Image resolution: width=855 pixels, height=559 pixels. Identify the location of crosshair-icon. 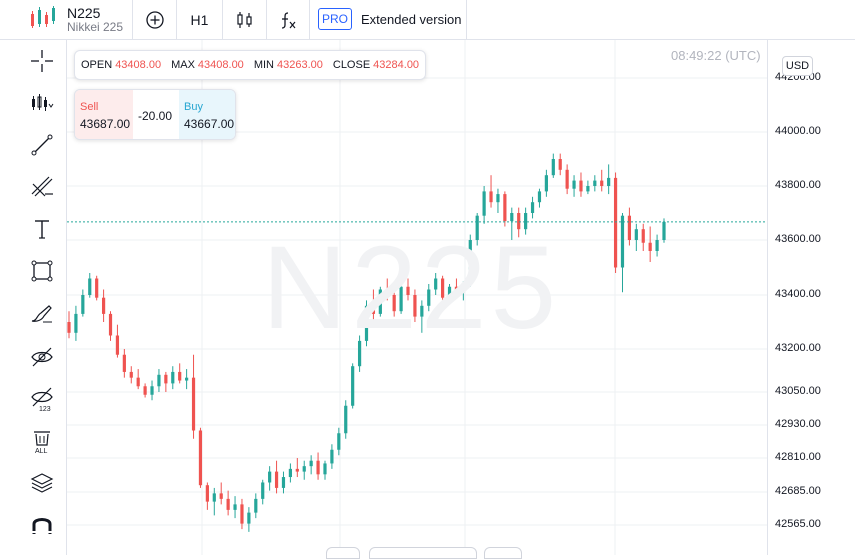
(42, 61).